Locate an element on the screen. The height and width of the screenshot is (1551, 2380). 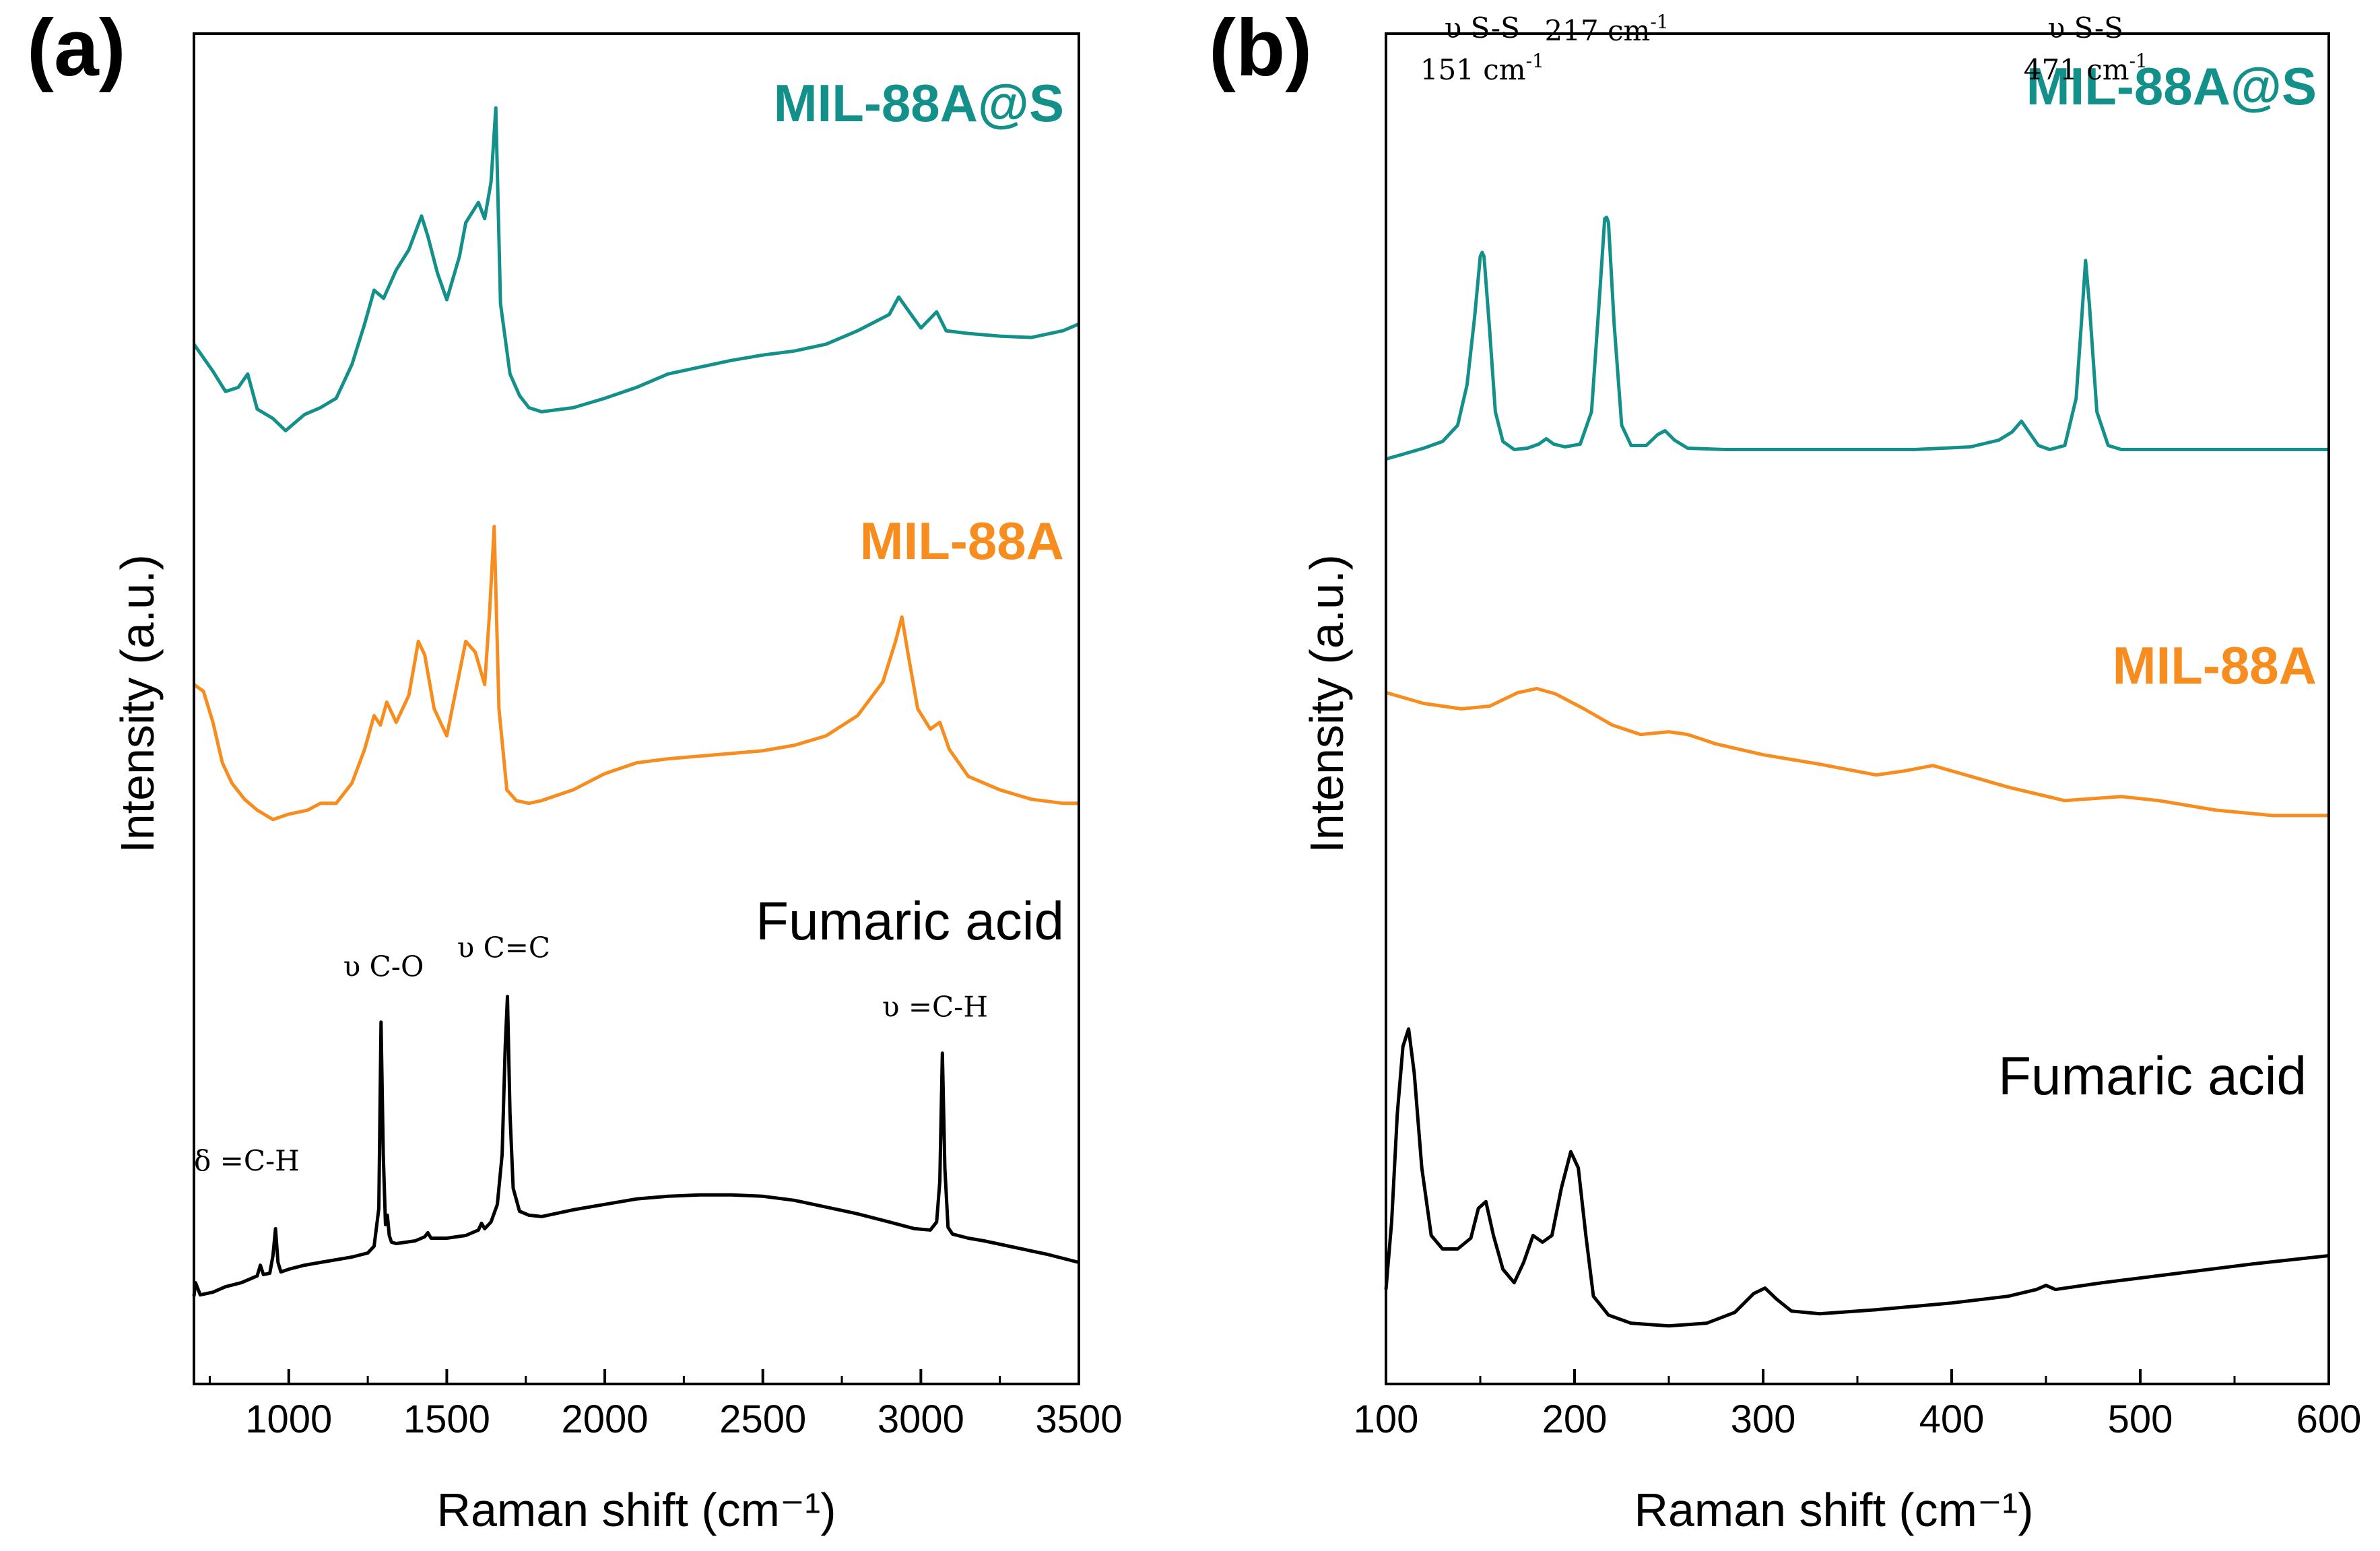
x-tick-label: 2500 is located at coordinates (763, 1419).